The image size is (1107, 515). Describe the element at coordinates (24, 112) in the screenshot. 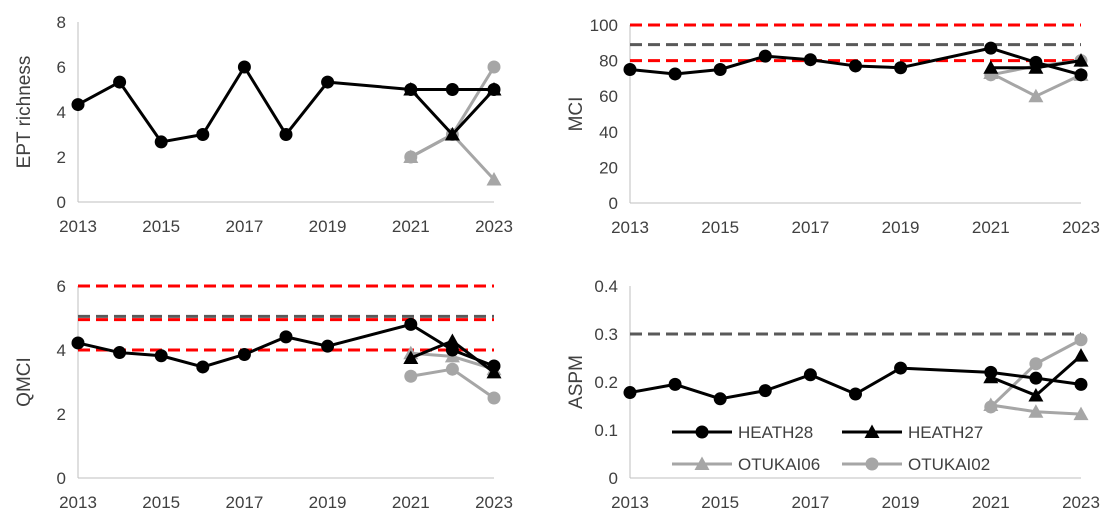

I see `y-axis-label: EPT richness` at that location.